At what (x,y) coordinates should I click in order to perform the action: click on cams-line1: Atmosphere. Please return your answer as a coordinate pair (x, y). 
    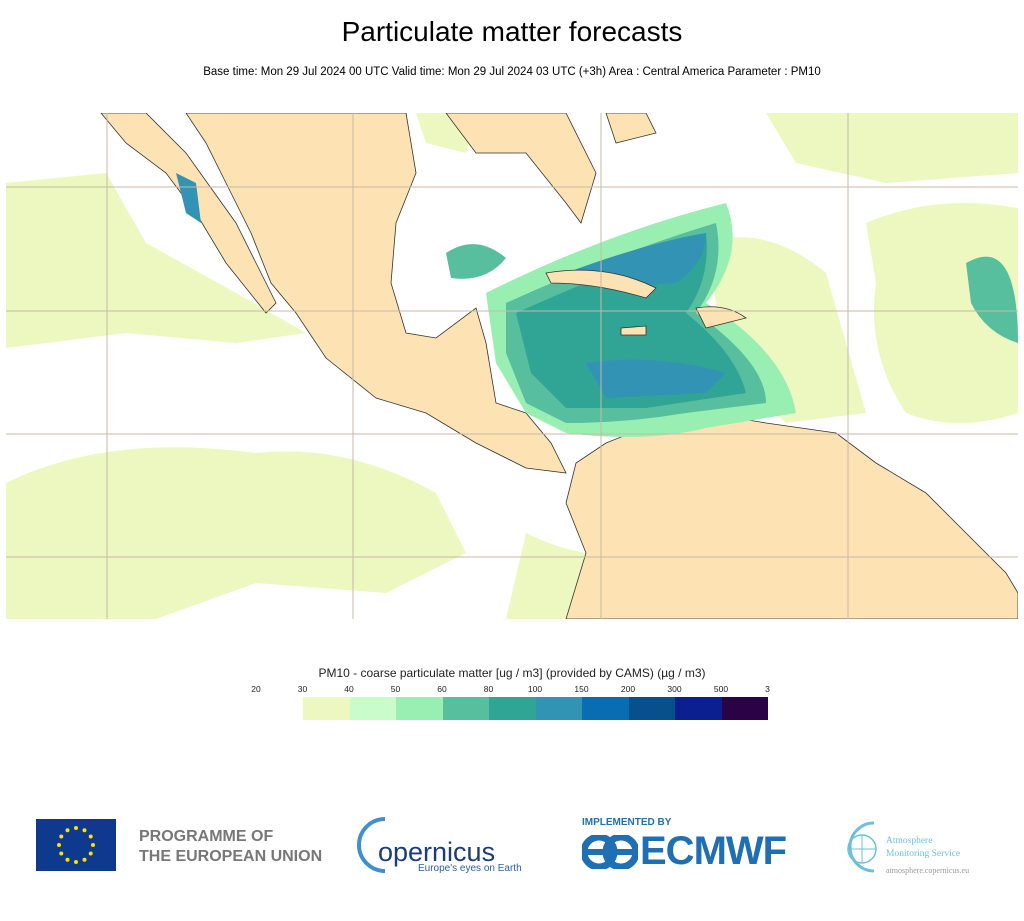
    Looking at the image, I should click on (909, 841).